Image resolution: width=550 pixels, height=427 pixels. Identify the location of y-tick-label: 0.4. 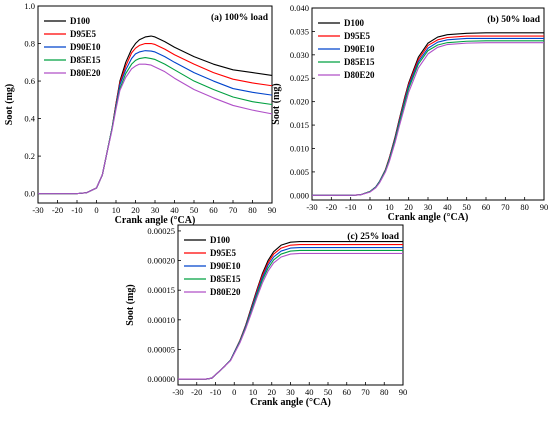
(29, 119).